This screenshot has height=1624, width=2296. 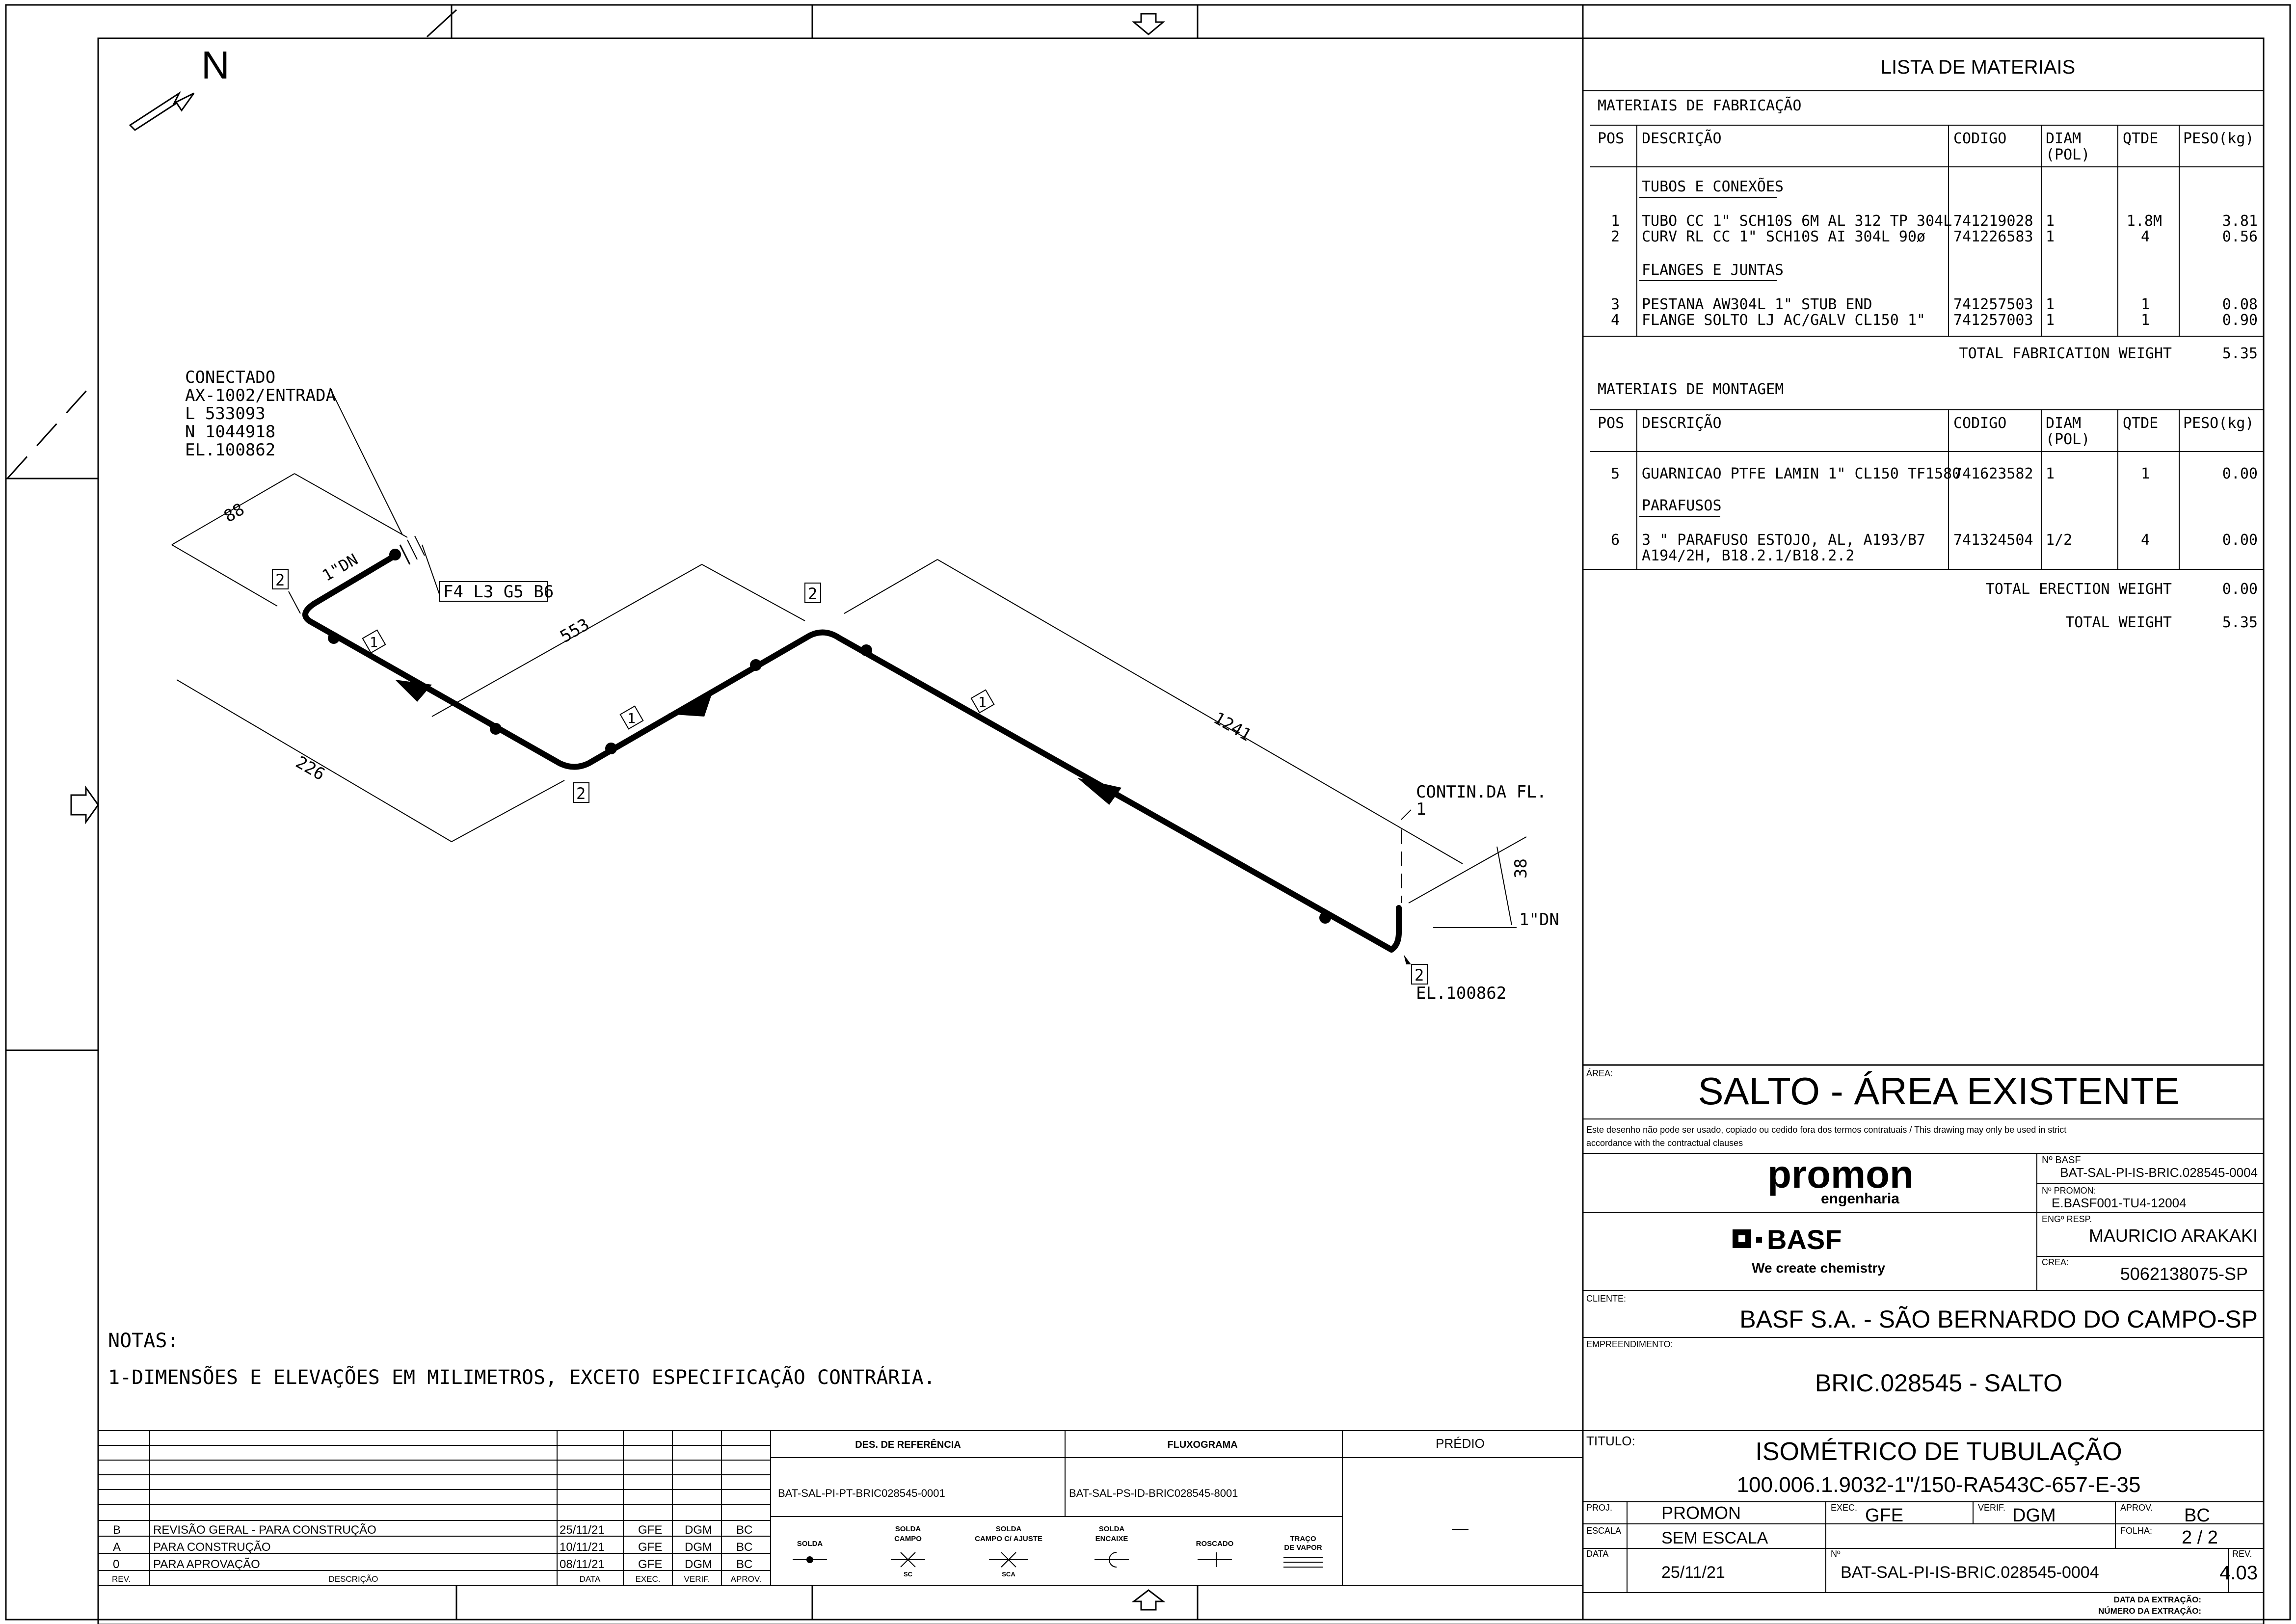 I want to click on svg-text: 1/2, so click(x=2059, y=540).